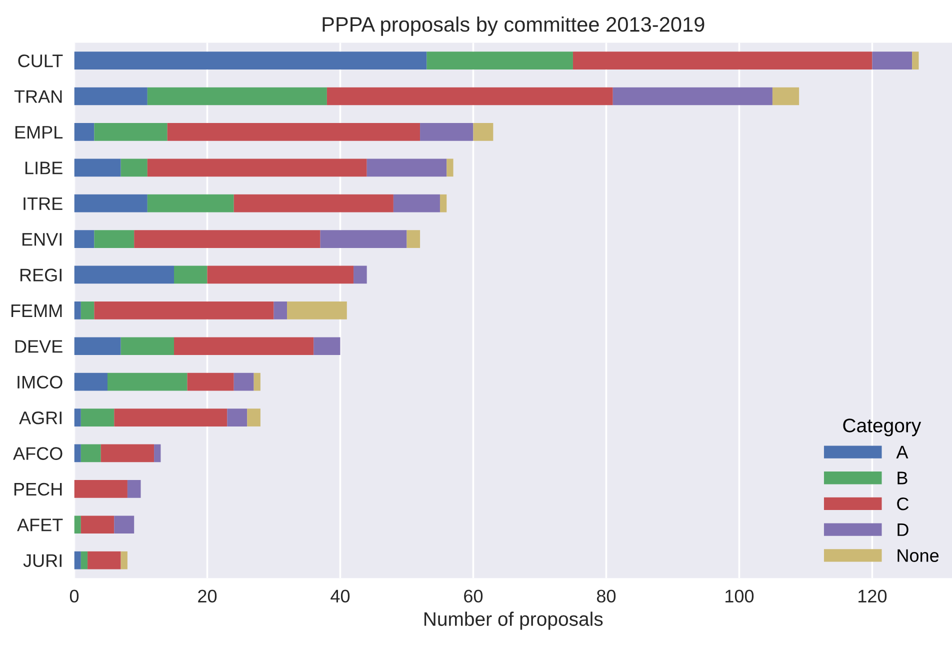 This screenshot has width=952, height=657. What do you see at coordinates (42, 561) in the screenshot?
I see `y-tick-label: JURI` at bounding box center [42, 561].